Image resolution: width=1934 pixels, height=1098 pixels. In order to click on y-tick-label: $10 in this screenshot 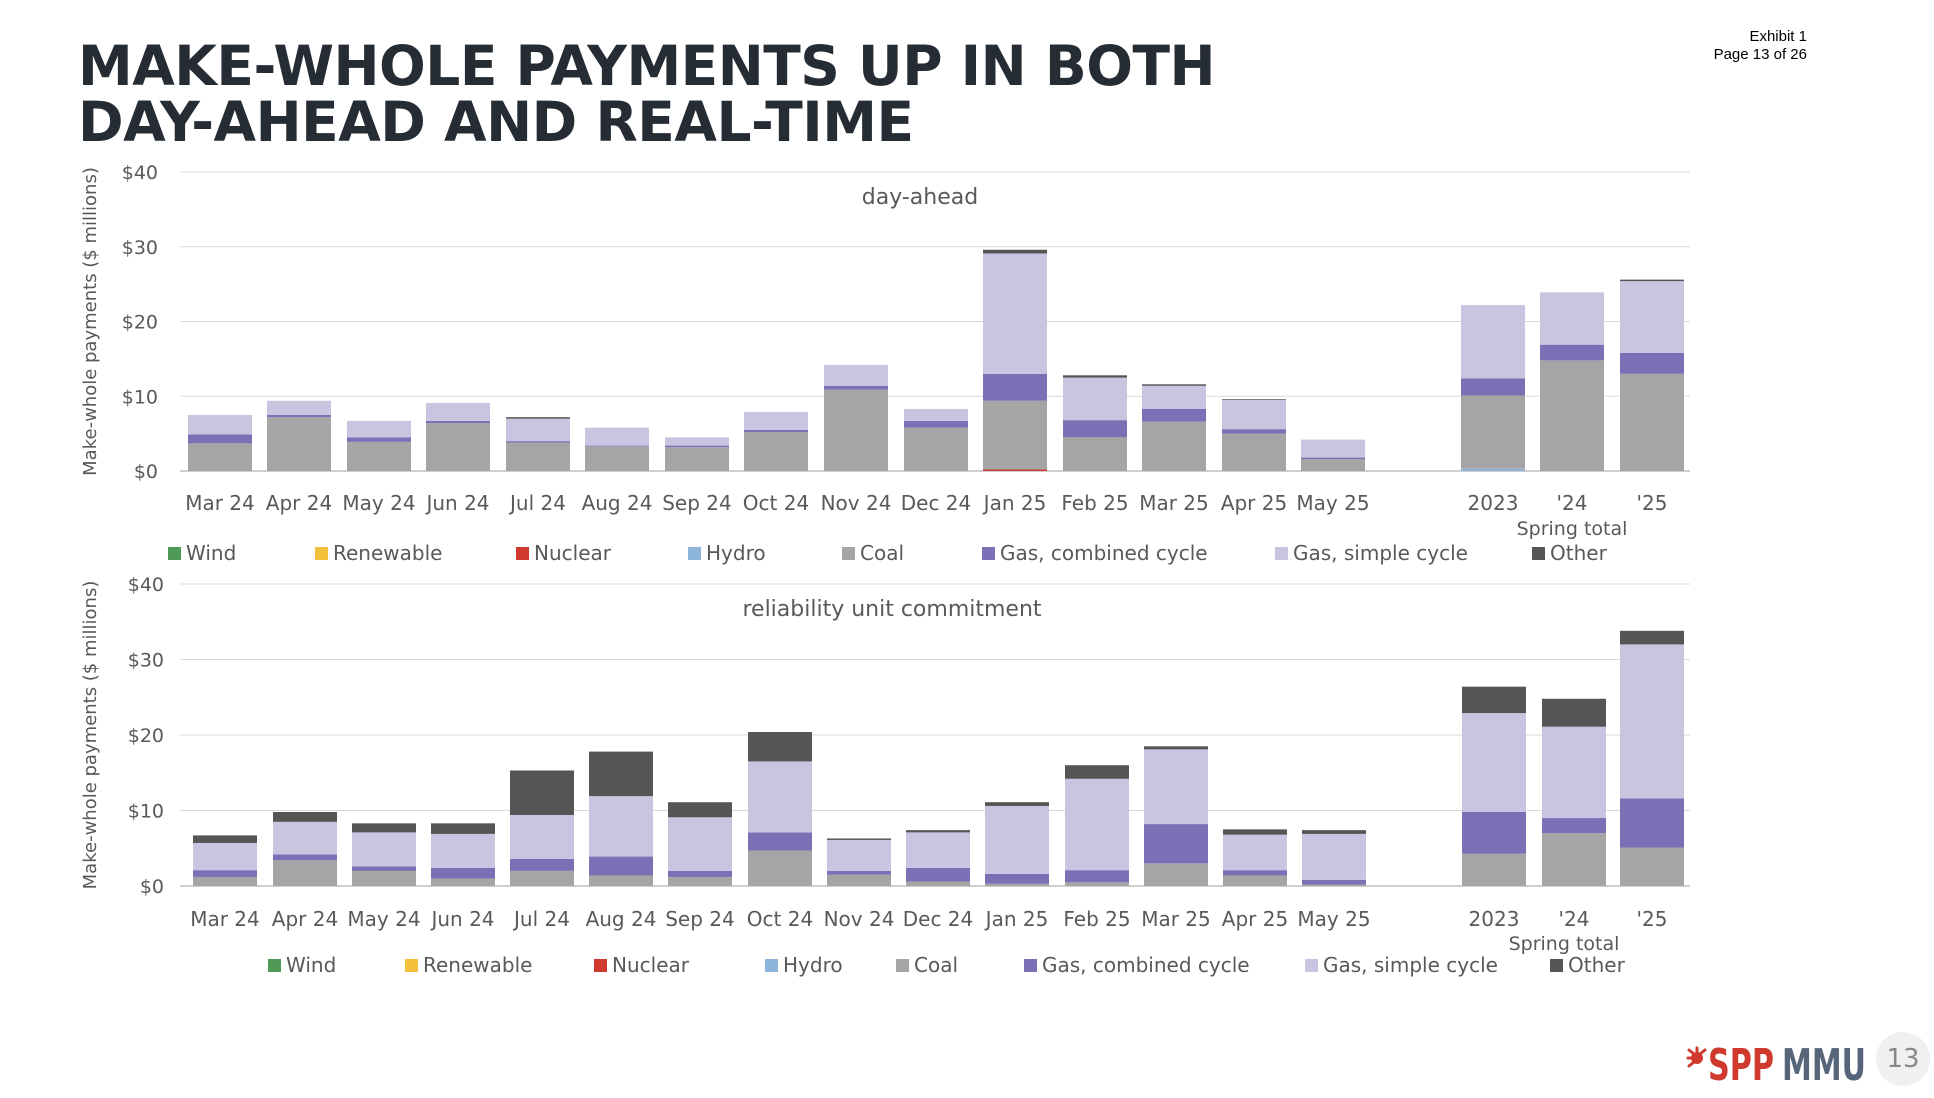, I will do `click(146, 812)`.